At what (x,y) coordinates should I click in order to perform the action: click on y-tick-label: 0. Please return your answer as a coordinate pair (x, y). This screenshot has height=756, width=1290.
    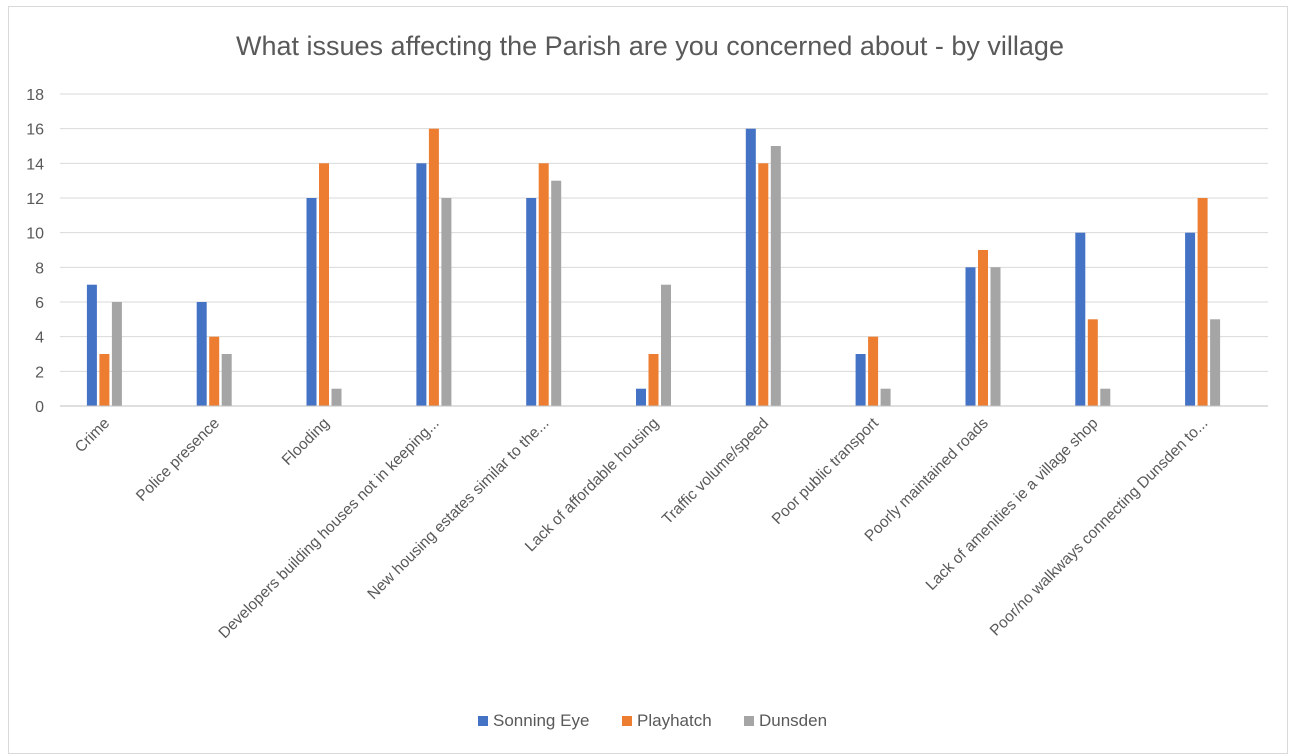
    Looking at the image, I should click on (39, 407).